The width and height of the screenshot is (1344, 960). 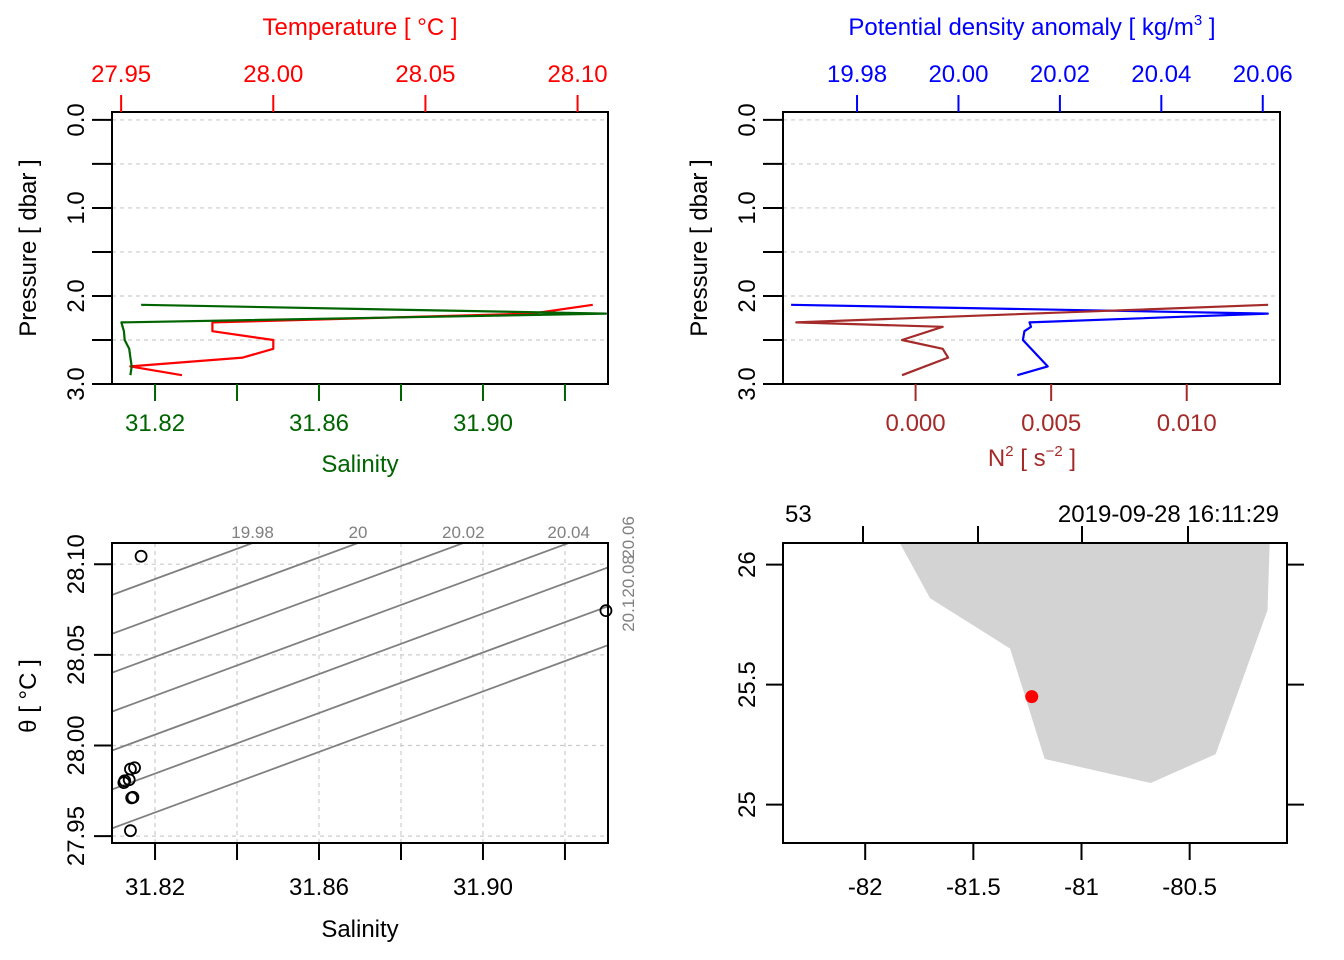 I want to click on y-tick-label: 28.05, so click(x=76, y=655).